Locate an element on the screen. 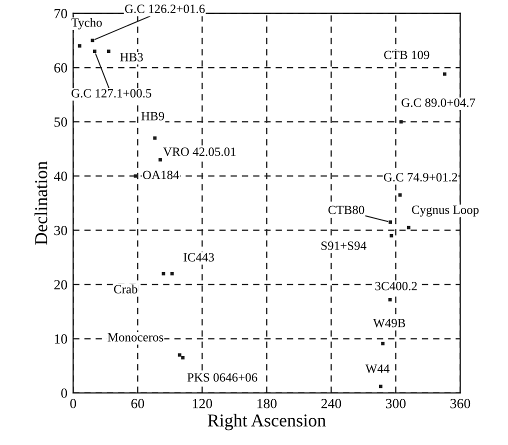 This screenshot has height=445, width=508. y-tick-label: 30 is located at coordinates (61, 231).